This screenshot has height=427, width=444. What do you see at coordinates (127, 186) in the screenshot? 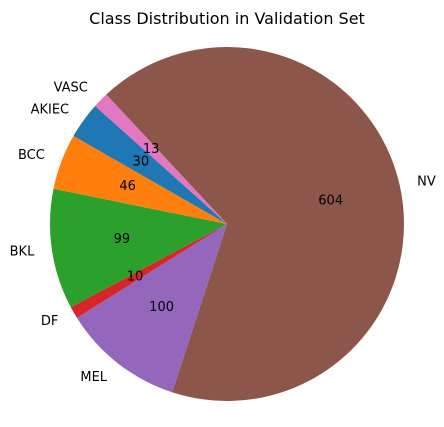
I see `value-label-bcc: 46` at bounding box center [127, 186].